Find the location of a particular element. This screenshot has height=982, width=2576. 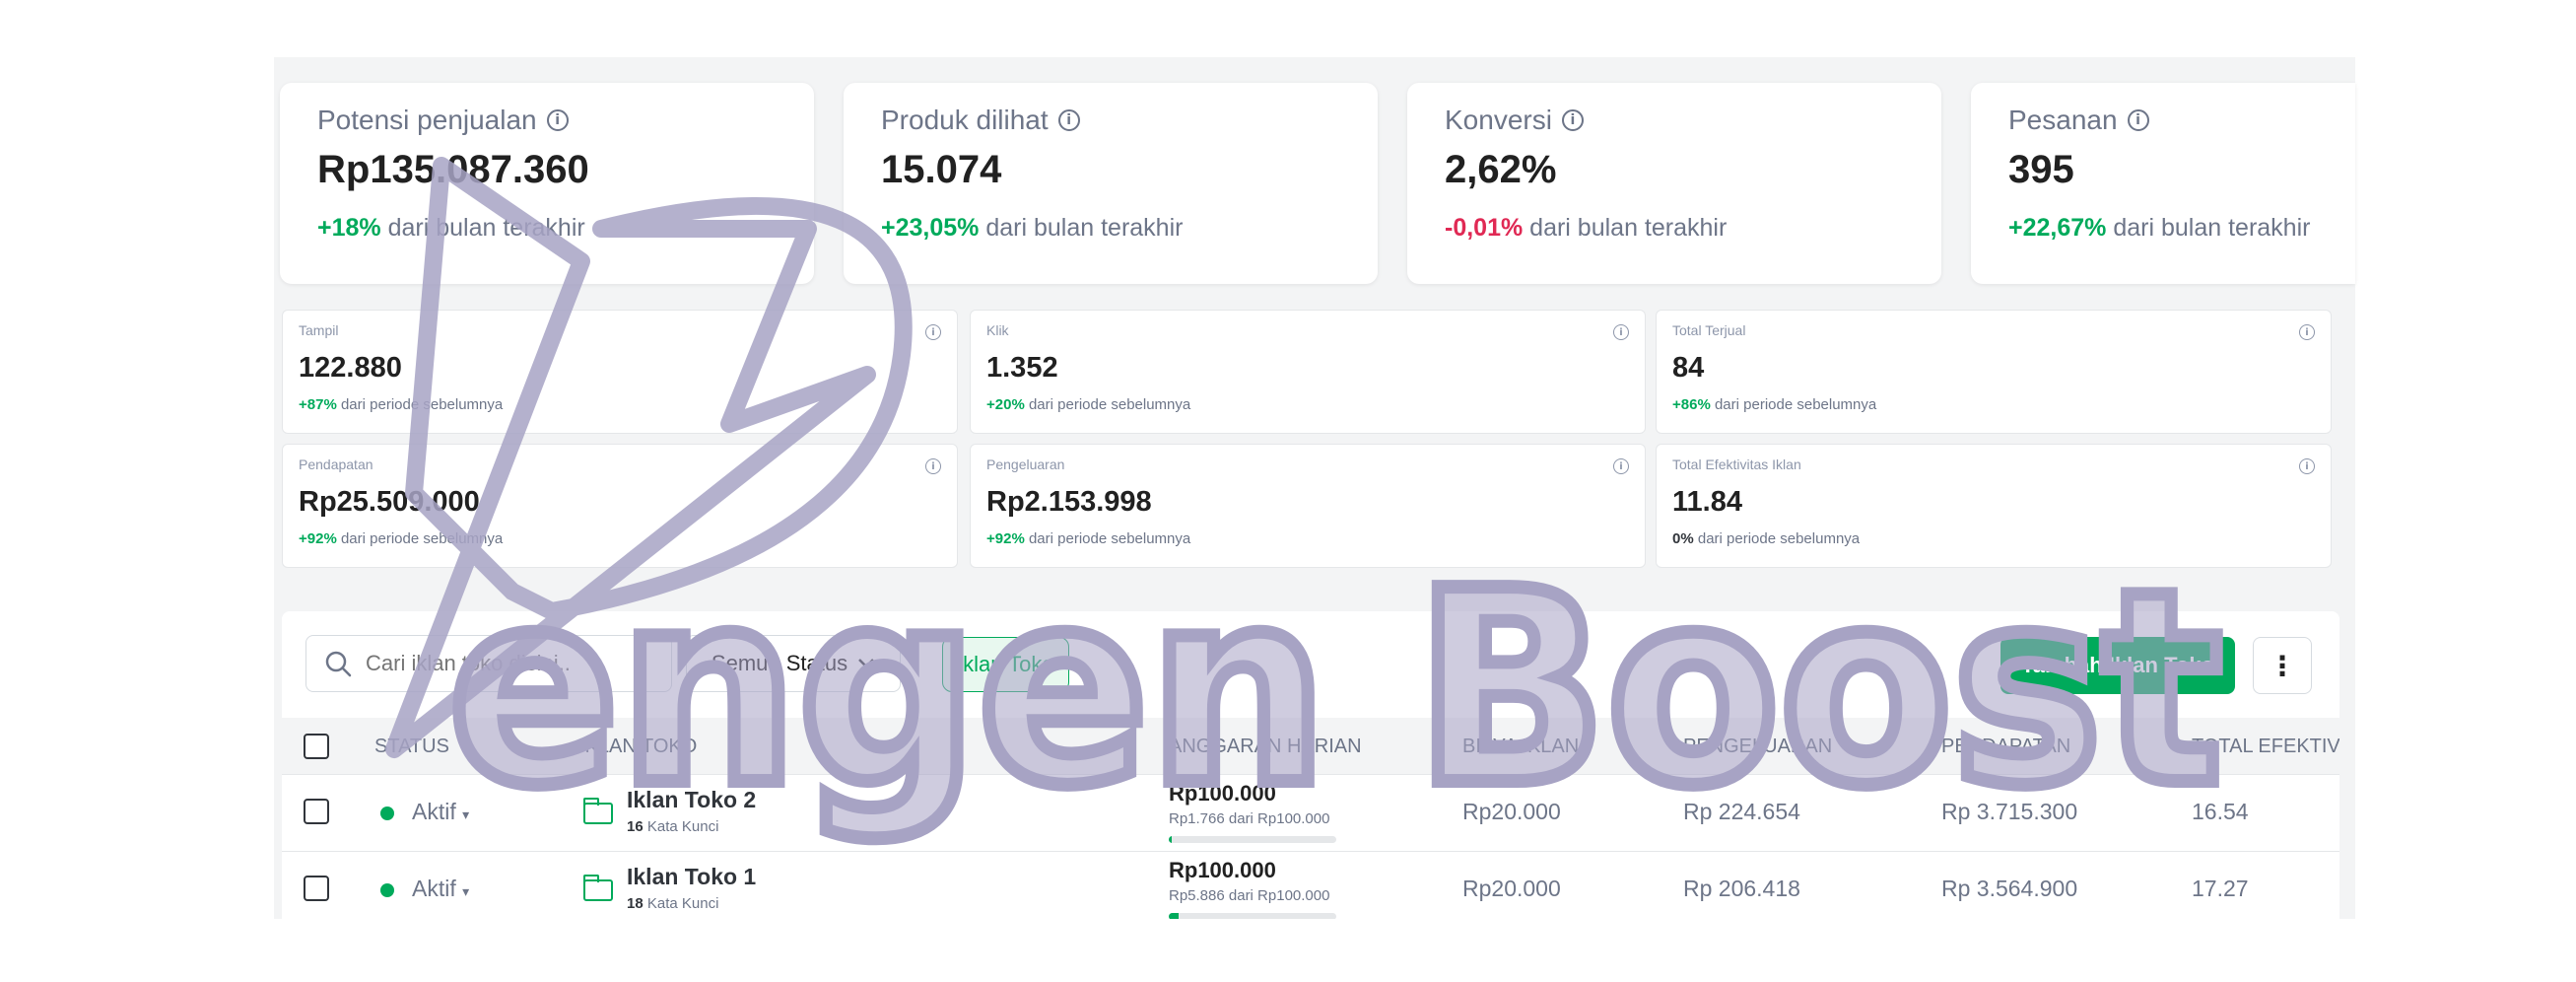

search-icon is located at coordinates (338, 664).